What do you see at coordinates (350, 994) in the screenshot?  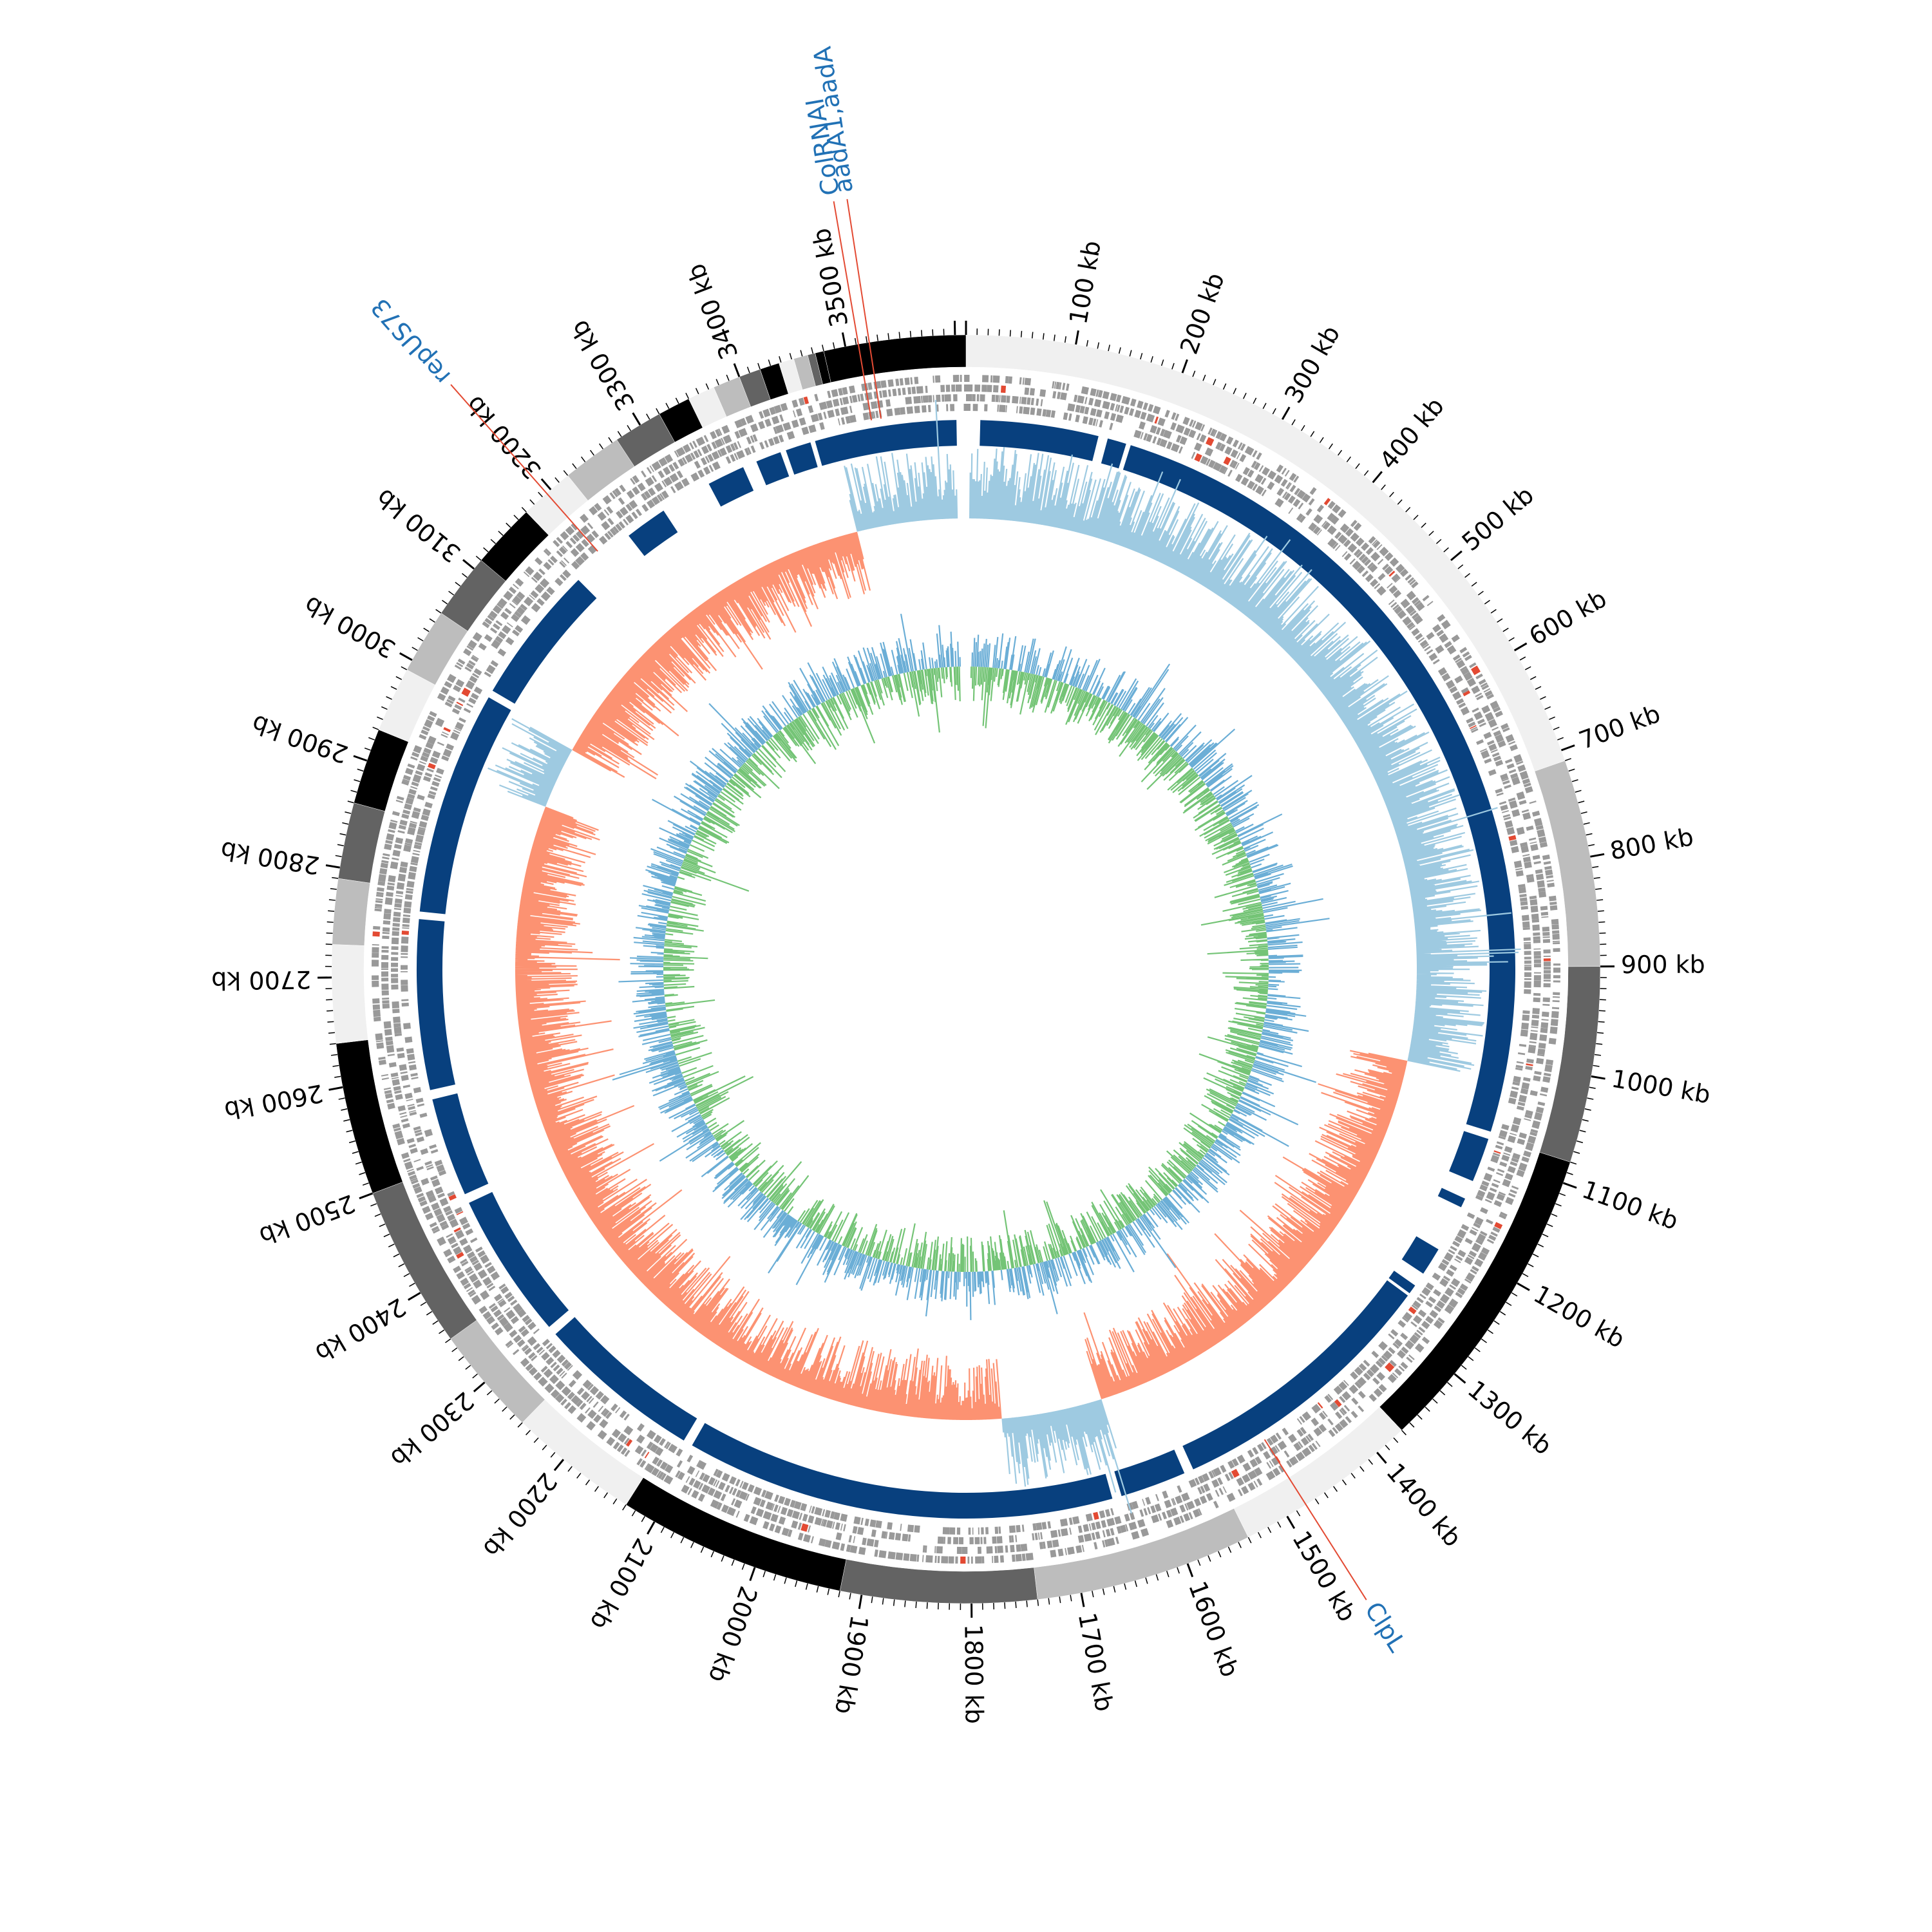 I see `contig-segment` at bounding box center [350, 994].